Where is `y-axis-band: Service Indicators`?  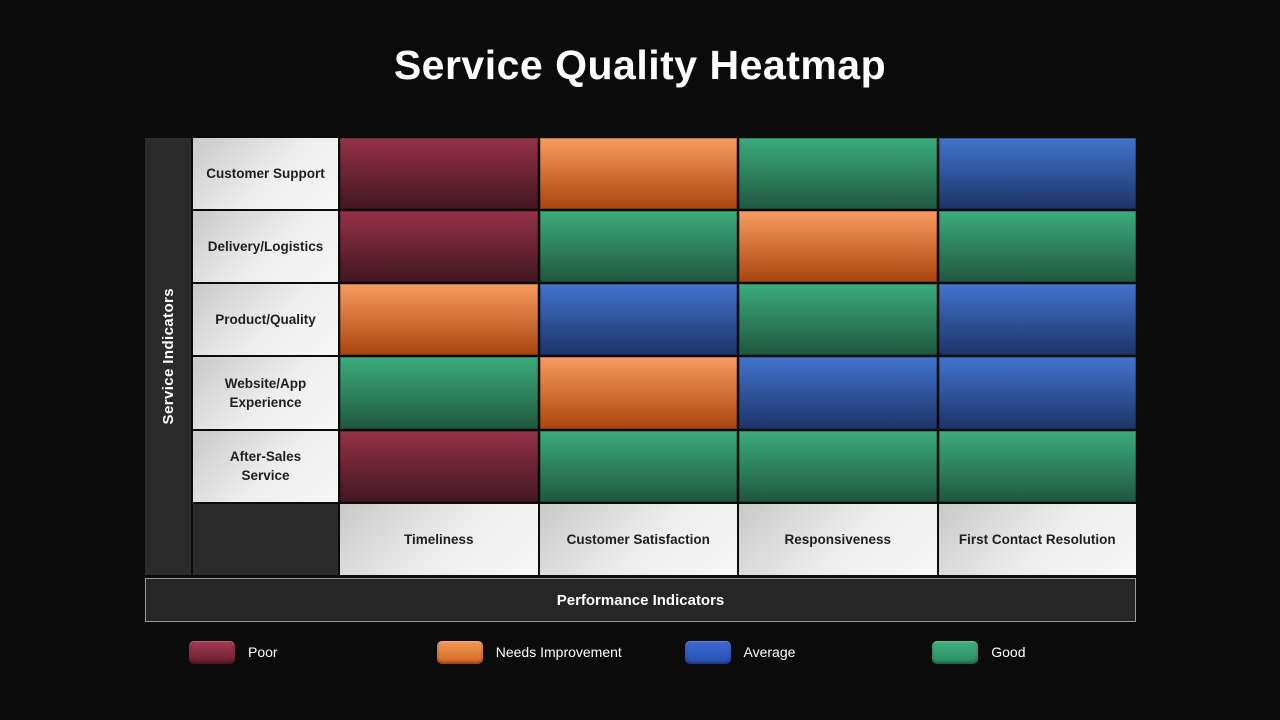
y-axis-band: Service Indicators is located at coordinates (168, 356).